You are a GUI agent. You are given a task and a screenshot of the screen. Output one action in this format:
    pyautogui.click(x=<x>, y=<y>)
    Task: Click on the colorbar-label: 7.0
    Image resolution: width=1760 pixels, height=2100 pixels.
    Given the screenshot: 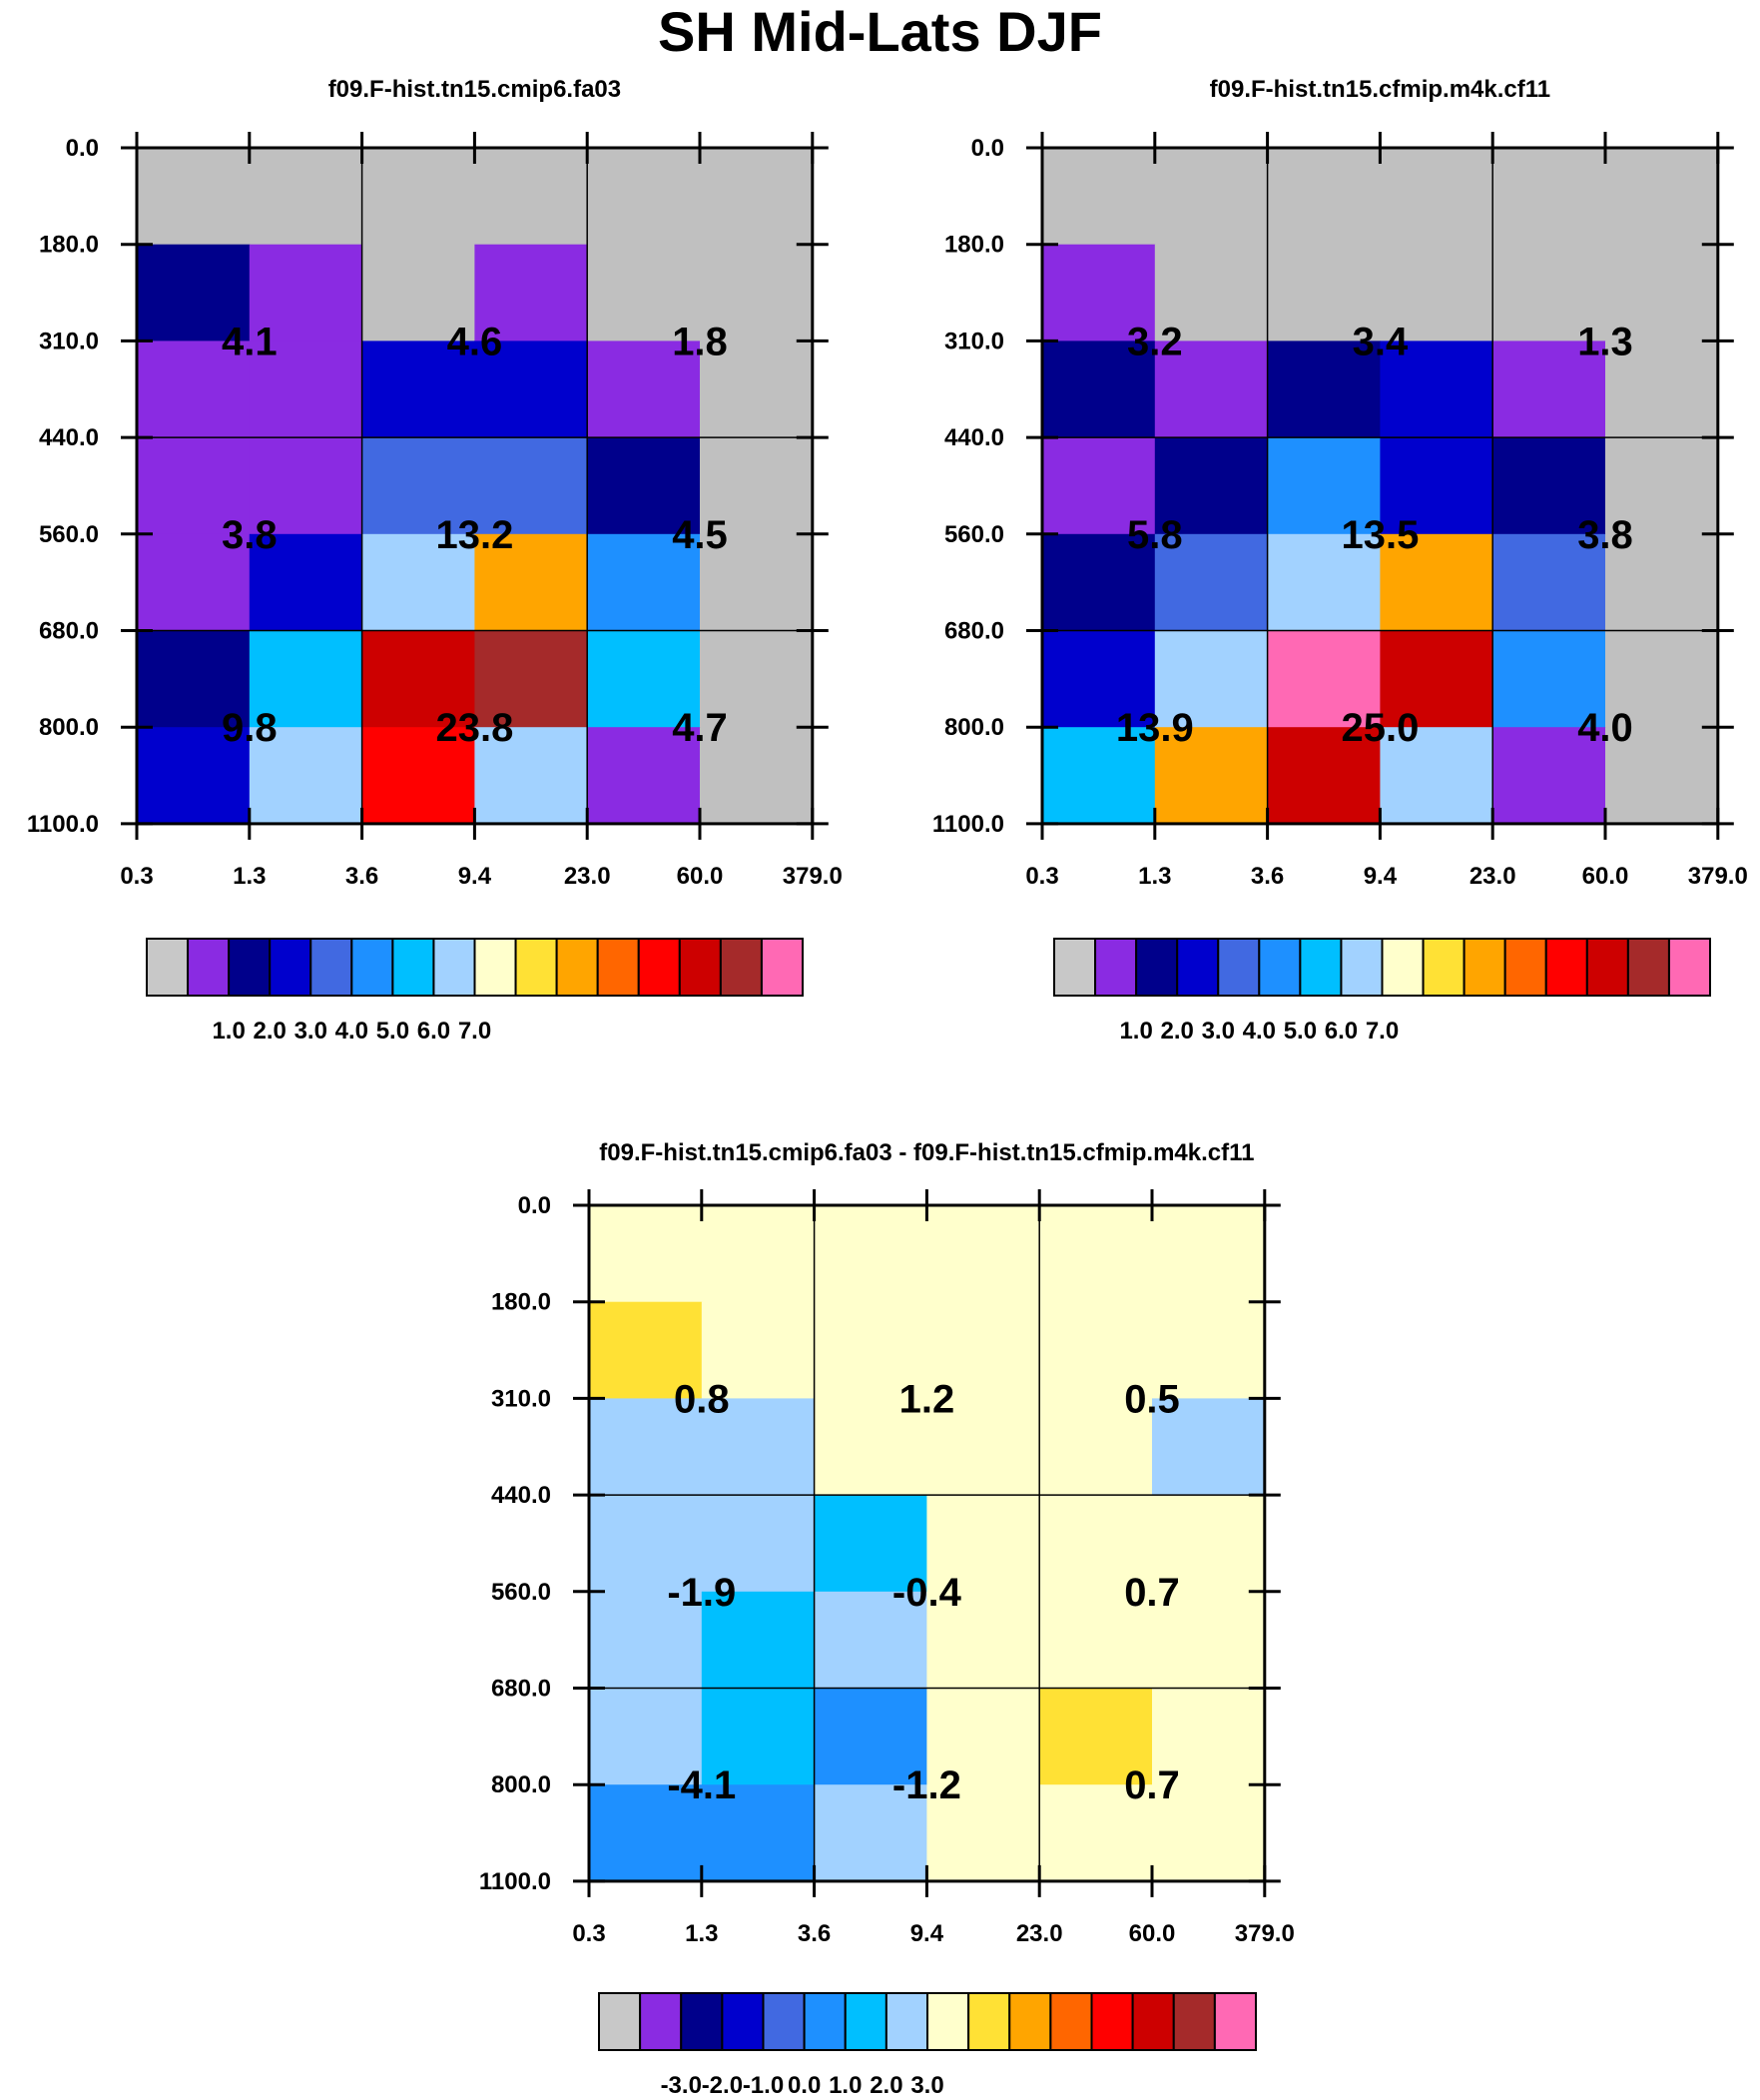 What is the action you would take?
    pyautogui.click(x=475, y=1031)
    